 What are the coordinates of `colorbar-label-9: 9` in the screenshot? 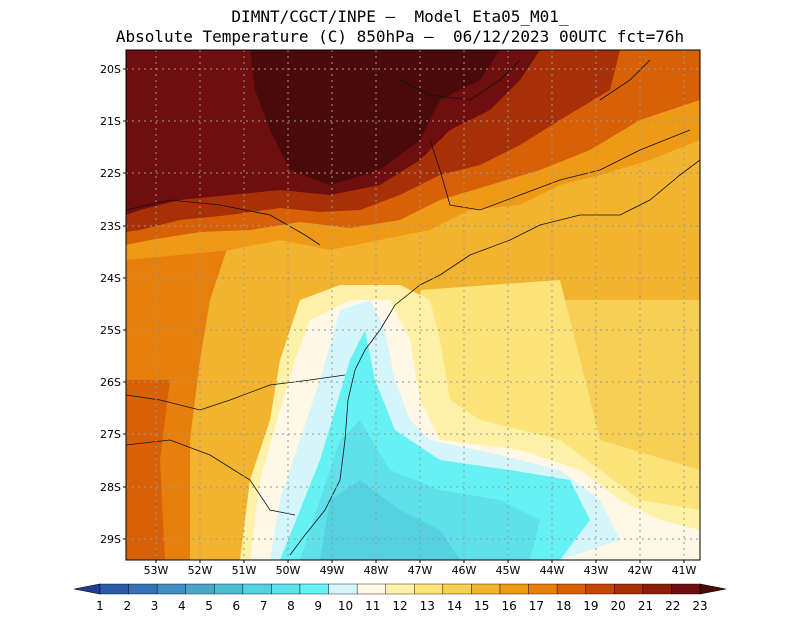 It's located at (318, 606).